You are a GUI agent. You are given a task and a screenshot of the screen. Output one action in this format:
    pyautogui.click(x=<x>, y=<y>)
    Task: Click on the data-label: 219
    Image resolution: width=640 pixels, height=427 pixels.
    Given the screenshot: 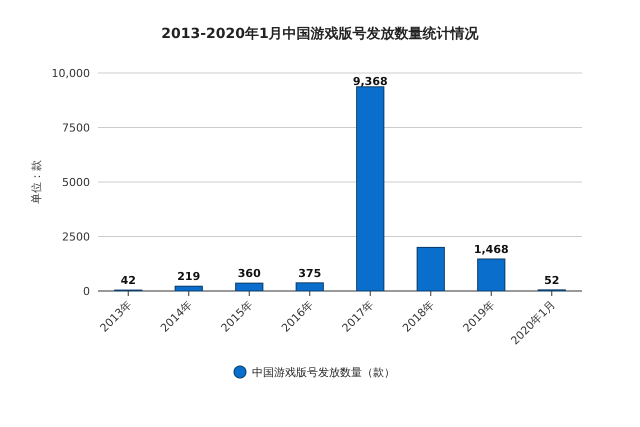 What is the action you would take?
    pyautogui.click(x=188, y=277)
    